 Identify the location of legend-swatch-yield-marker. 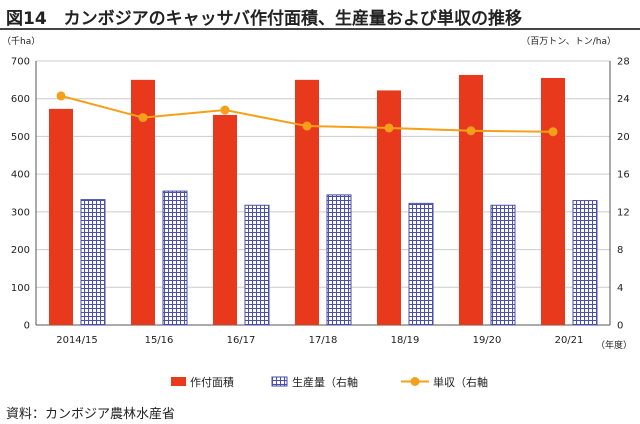
(415, 381).